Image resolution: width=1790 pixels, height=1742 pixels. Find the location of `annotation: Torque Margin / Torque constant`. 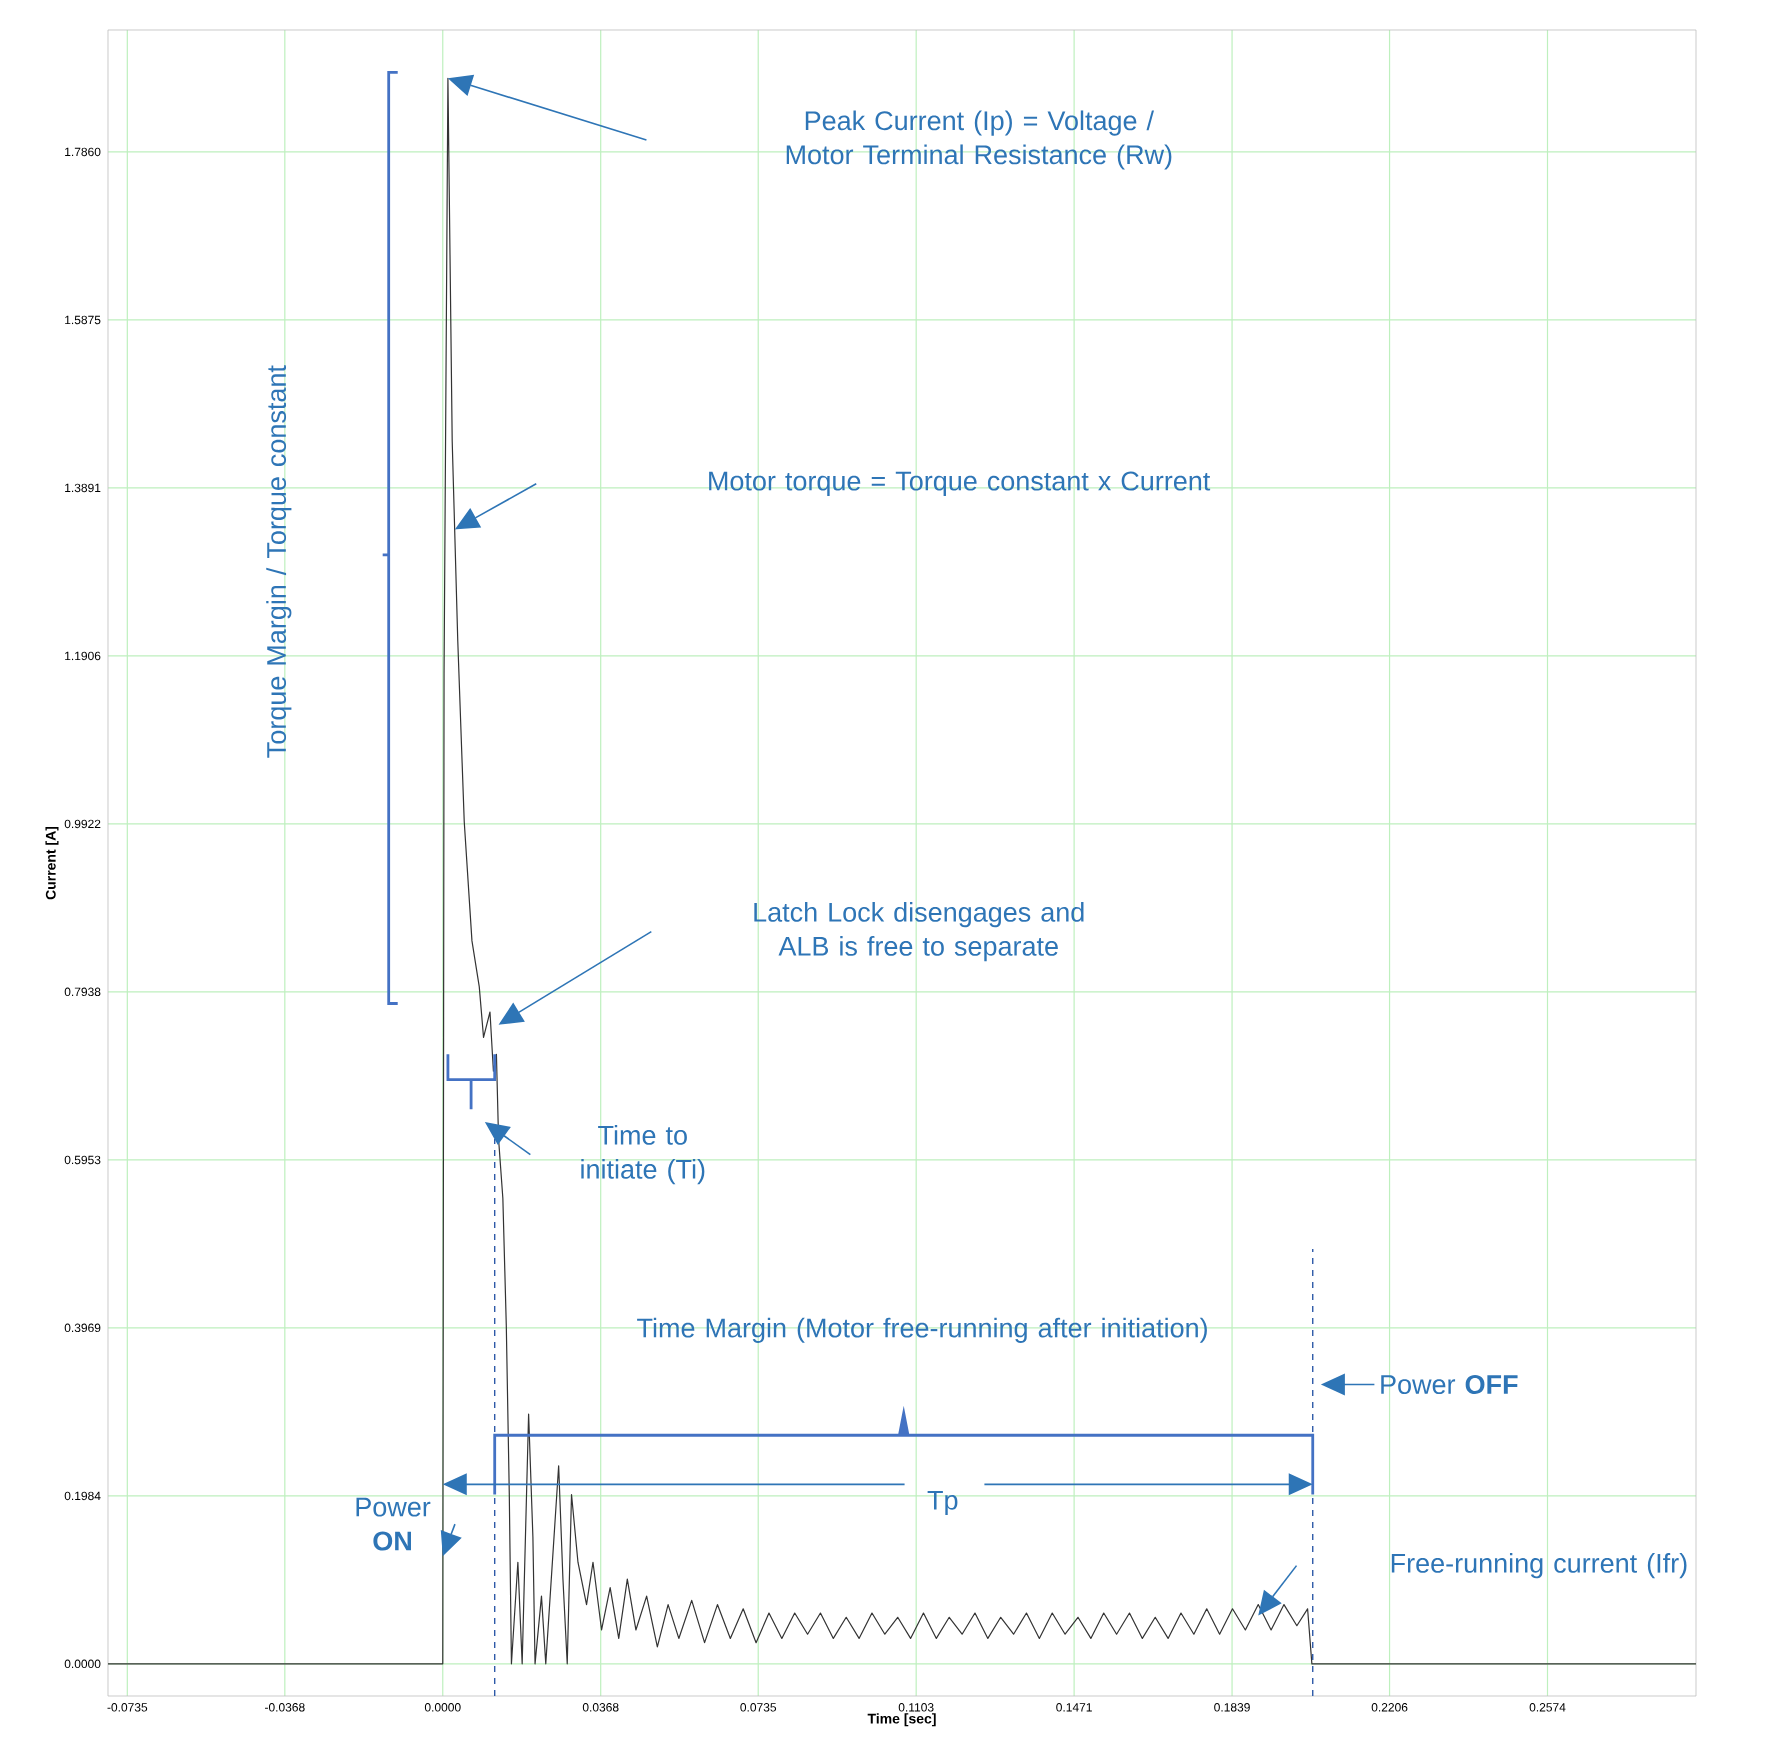

annotation: Torque Margin / Torque constant is located at coordinates (279, 561).